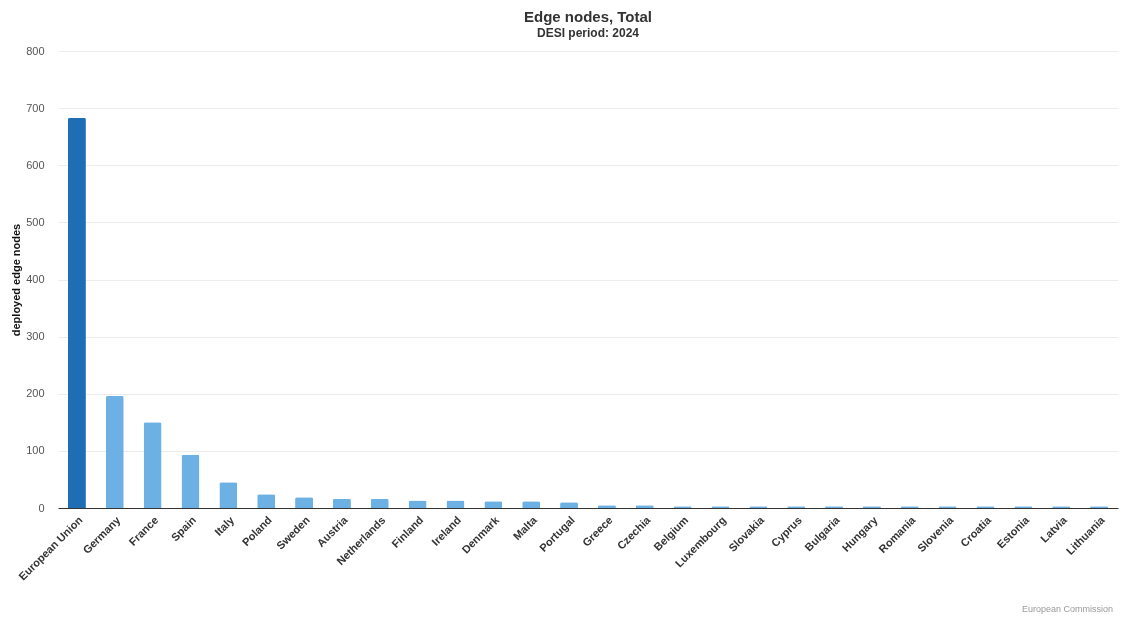  What do you see at coordinates (16, 280) in the screenshot?
I see `y-axis-title: deployed edge nodes` at bounding box center [16, 280].